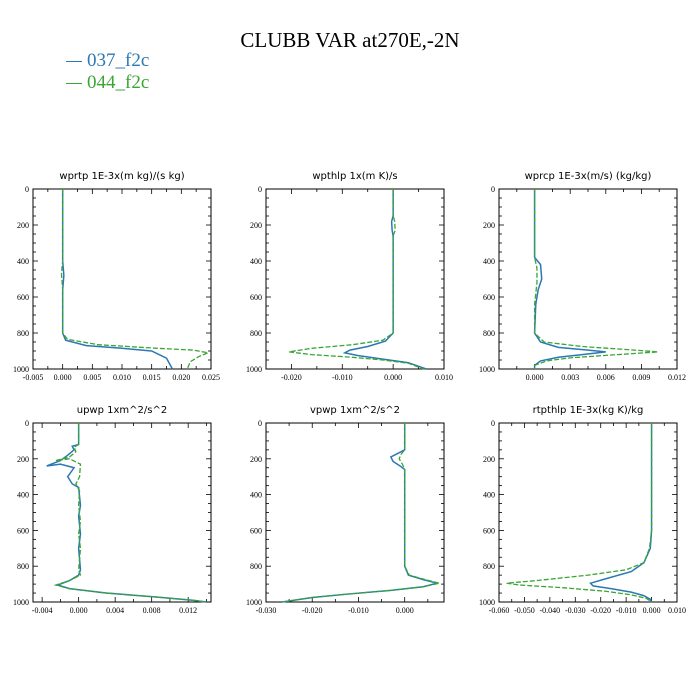 This screenshot has width=700, height=700. Describe the element at coordinates (152, 377) in the screenshot. I see `x-tick-label: 0.015` at that location.